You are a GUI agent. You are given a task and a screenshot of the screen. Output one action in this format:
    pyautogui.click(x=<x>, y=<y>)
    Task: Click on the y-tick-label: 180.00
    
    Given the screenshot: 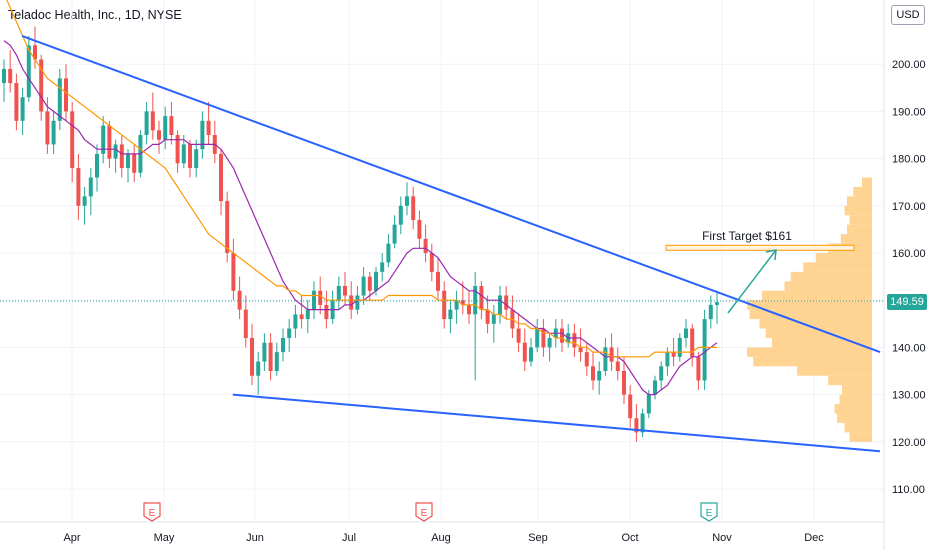 What is the action you would take?
    pyautogui.click(x=909, y=160)
    